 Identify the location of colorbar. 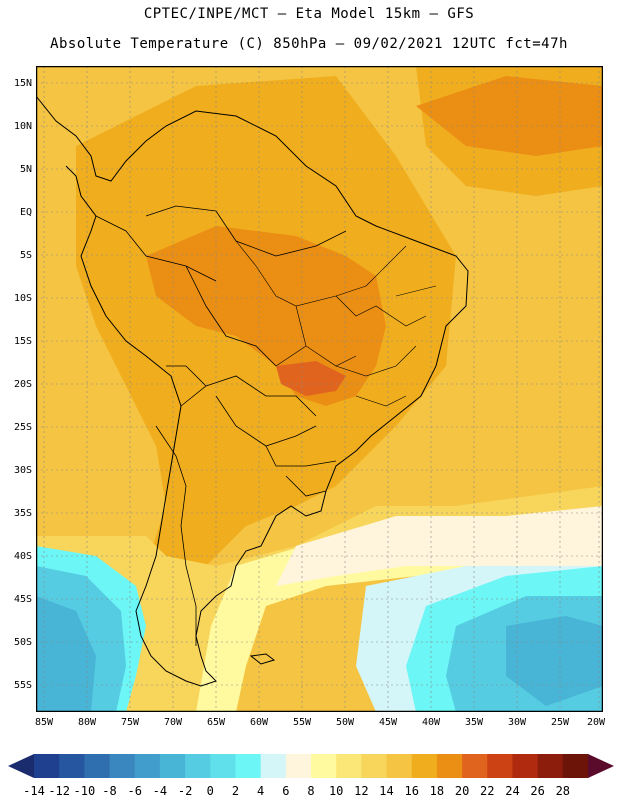
(311, 766).